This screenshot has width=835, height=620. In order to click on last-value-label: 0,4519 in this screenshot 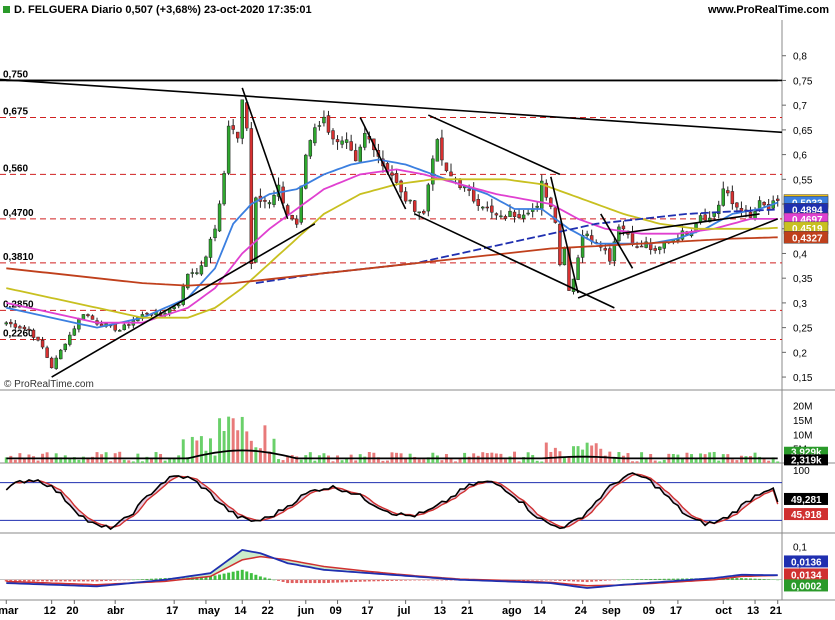, I will do `click(807, 229)`.